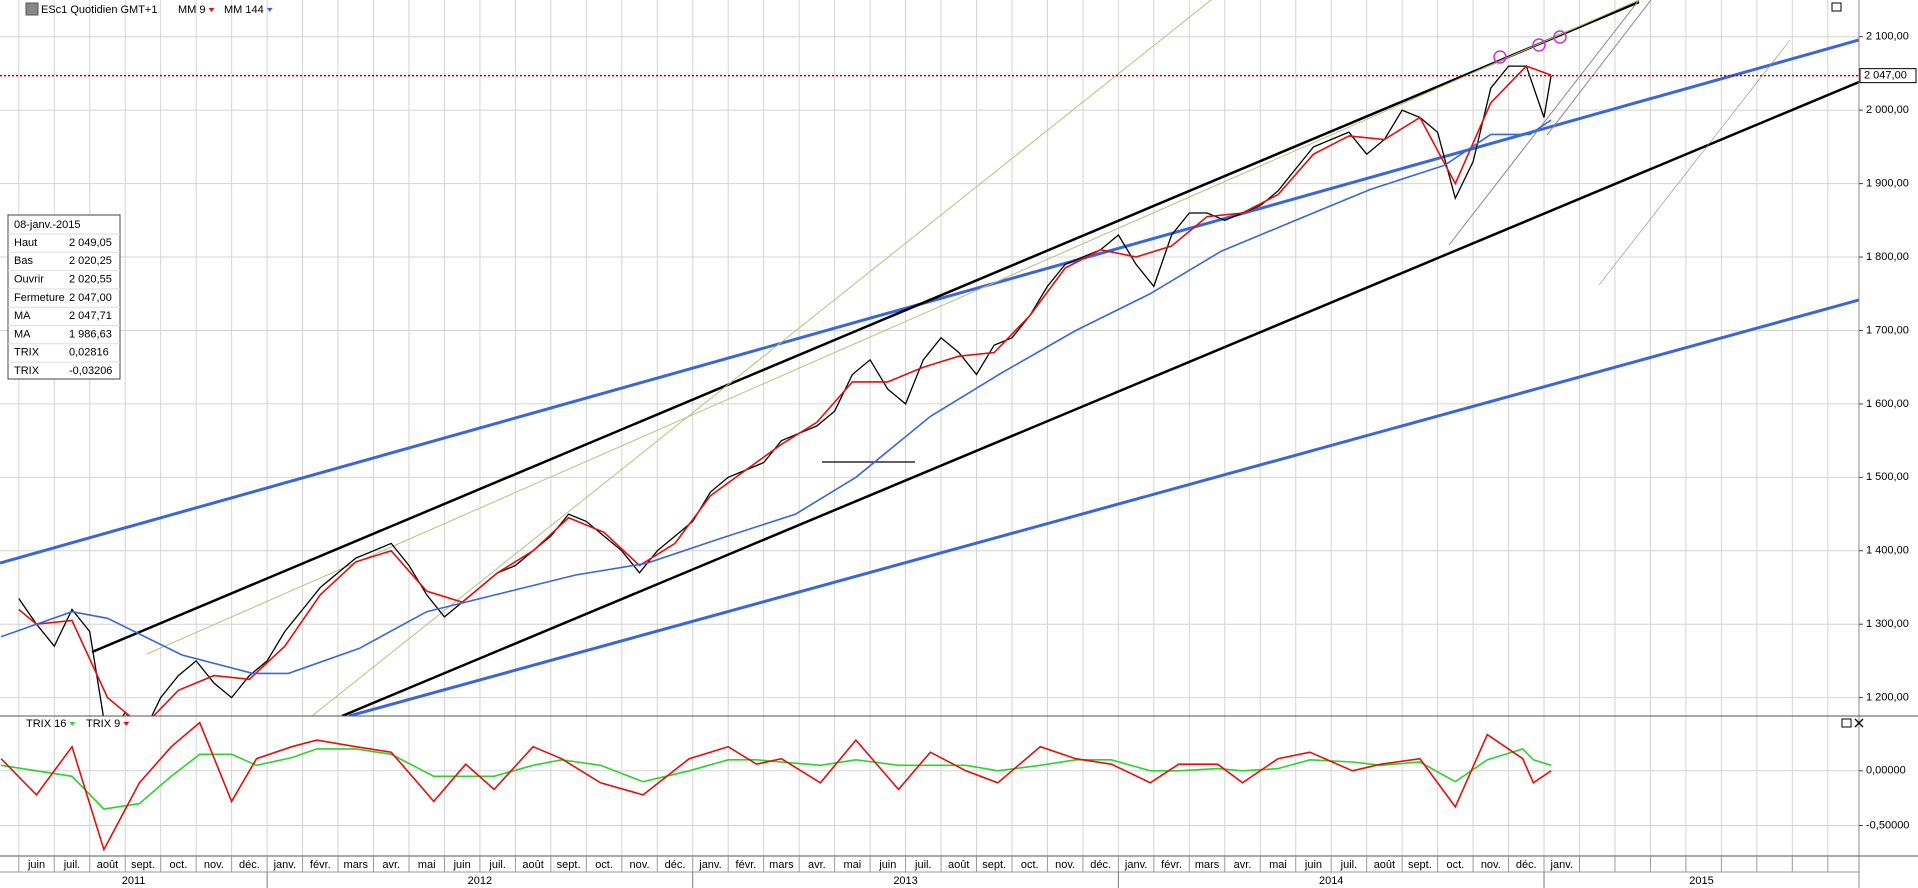 This screenshot has width=1918, height=888. I want to click on annotations, so click(1530, 47).